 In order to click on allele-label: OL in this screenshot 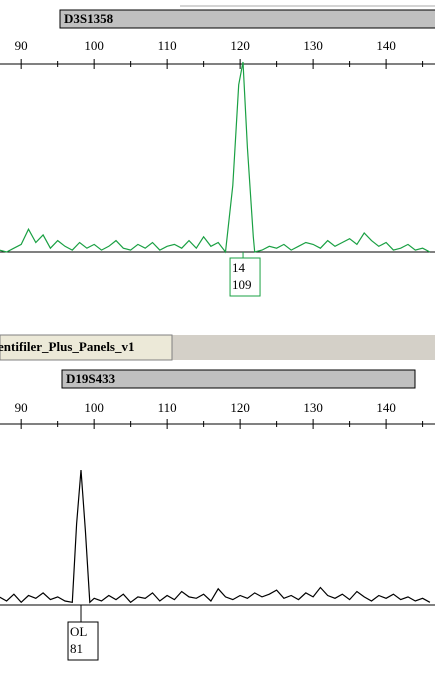, I will do `click(78, 631)`.